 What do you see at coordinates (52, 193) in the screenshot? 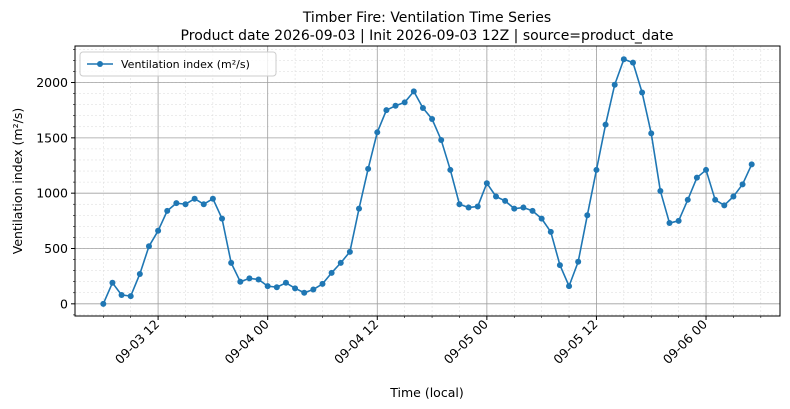
I see `y-tick-label: 1000` at bounding box center [52, 193].